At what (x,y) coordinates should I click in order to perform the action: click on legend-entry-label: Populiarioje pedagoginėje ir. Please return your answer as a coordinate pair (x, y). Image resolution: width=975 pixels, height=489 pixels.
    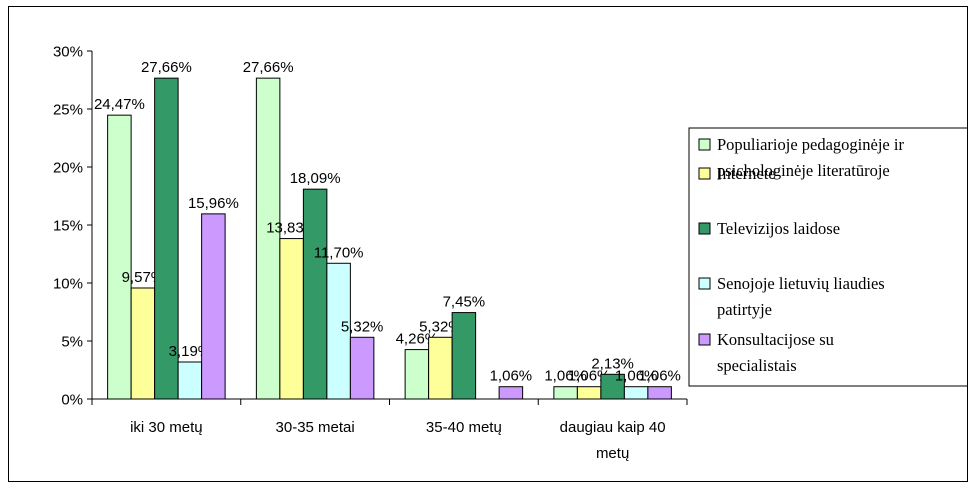
    Looking at the image, I should click on (810, 144).